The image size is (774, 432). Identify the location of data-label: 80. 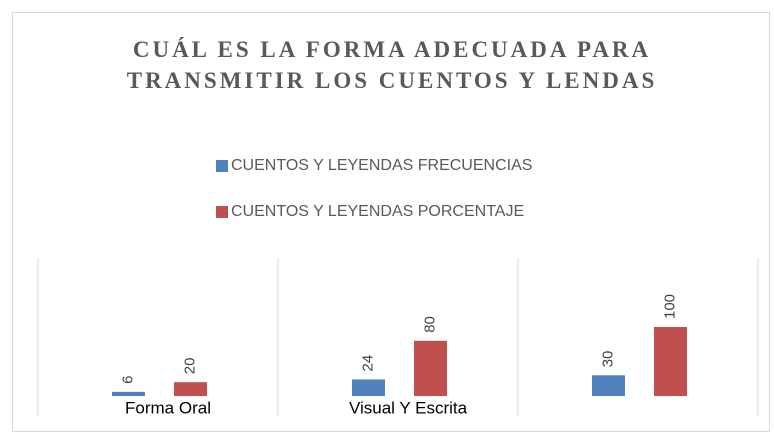
(429, 324).